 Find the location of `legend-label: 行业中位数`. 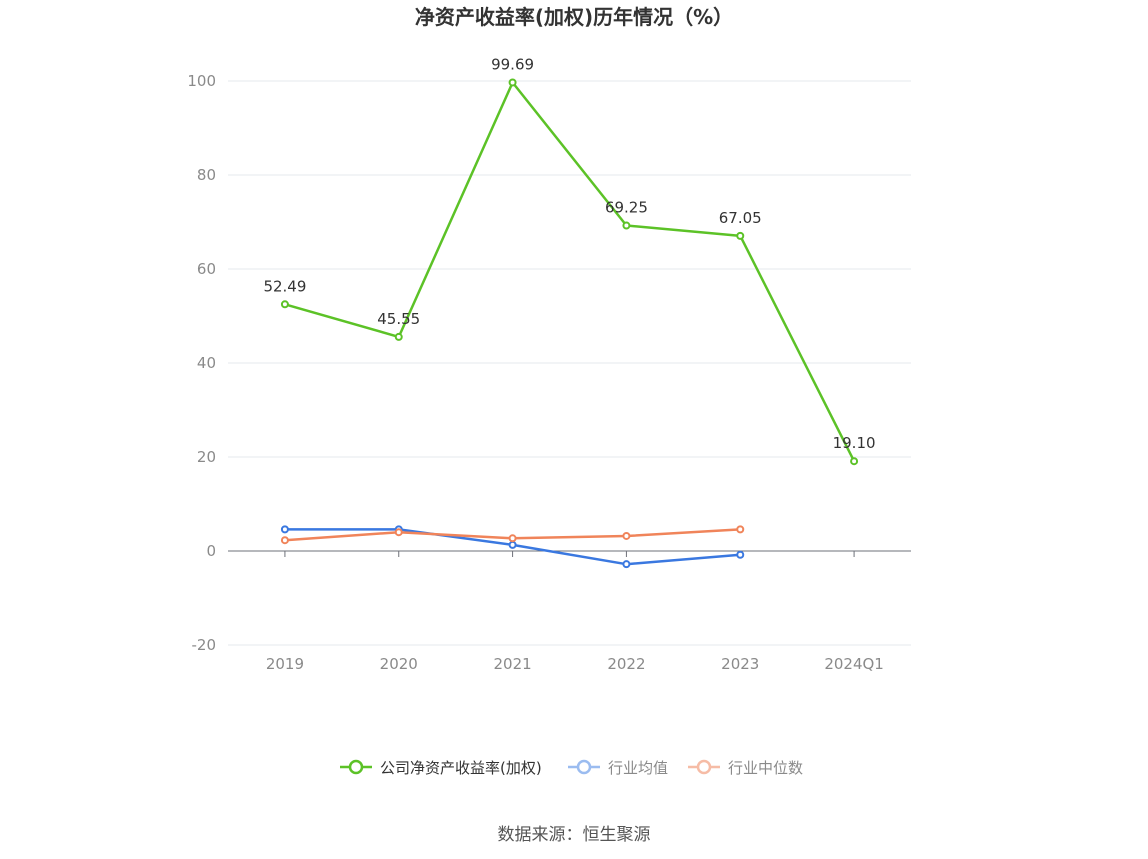

legend-label: 行业中位数 is located at coordinates (765, 768).